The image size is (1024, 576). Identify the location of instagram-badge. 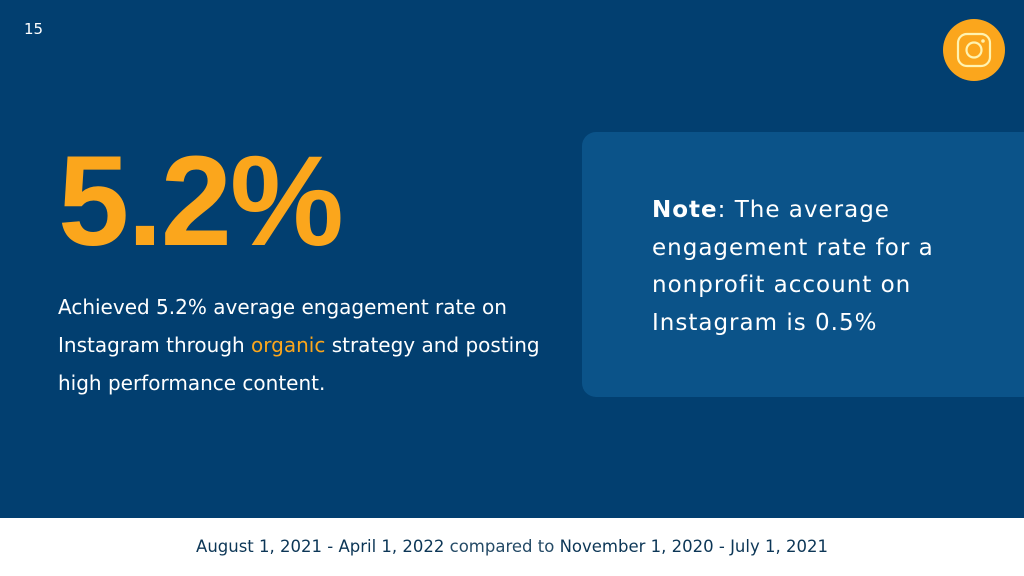
(974, 50).